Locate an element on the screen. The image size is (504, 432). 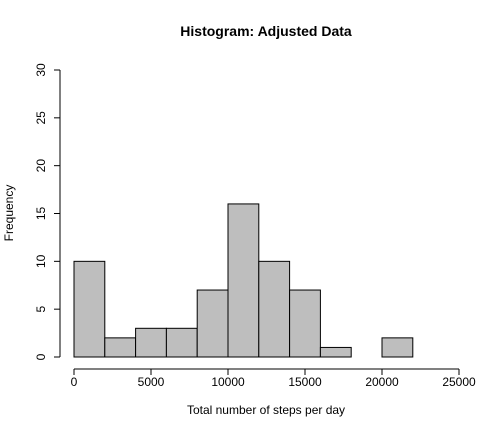
y-tick-label: 30 is located at coordinates (41, 70).